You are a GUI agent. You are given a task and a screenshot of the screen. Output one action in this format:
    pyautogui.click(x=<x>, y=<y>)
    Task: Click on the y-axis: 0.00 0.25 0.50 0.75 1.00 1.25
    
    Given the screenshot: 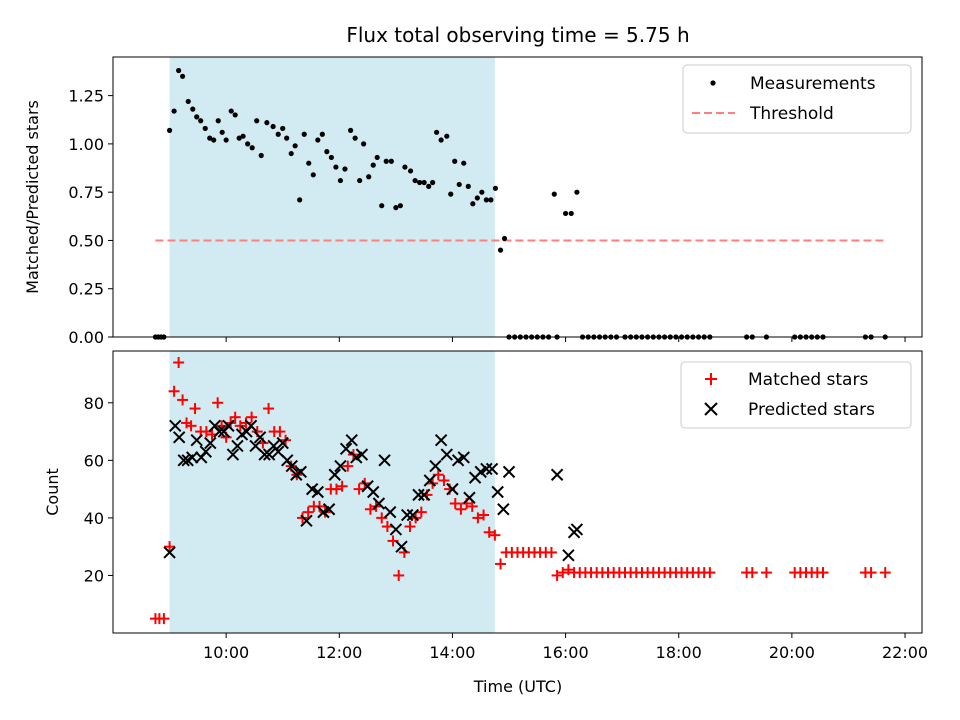 What is the action you would take?
    pyautogui.click(x=90, y=217)
    